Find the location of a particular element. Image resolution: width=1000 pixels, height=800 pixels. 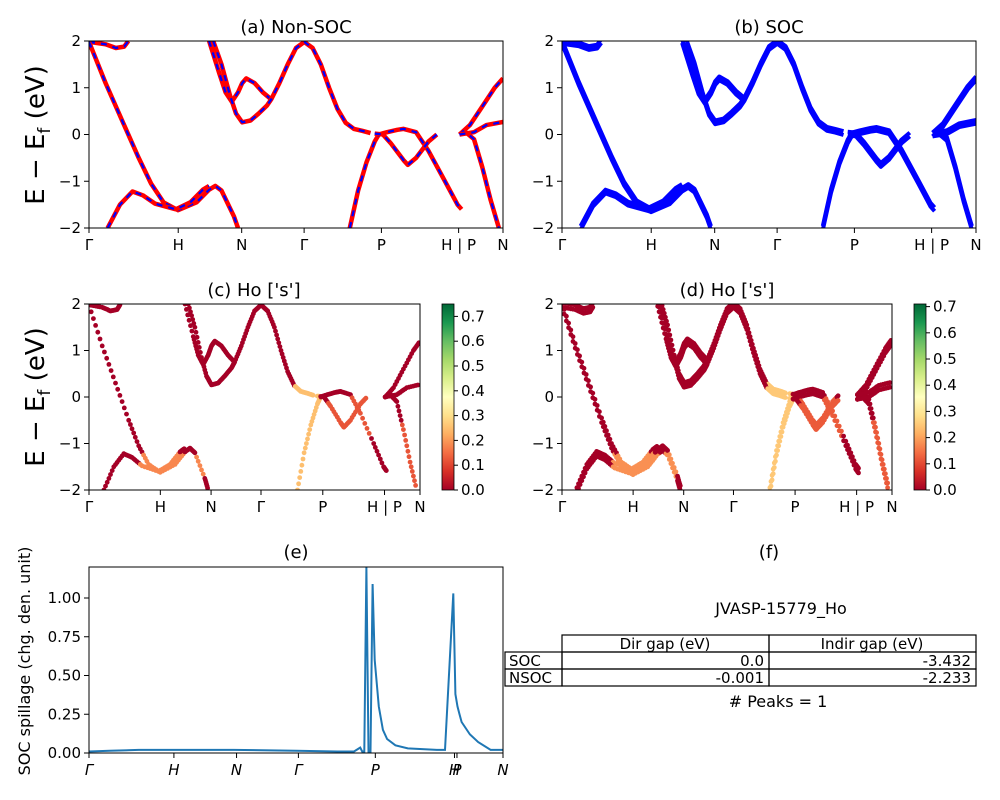

x-tick-label: H is located at coordinates (454, 770).